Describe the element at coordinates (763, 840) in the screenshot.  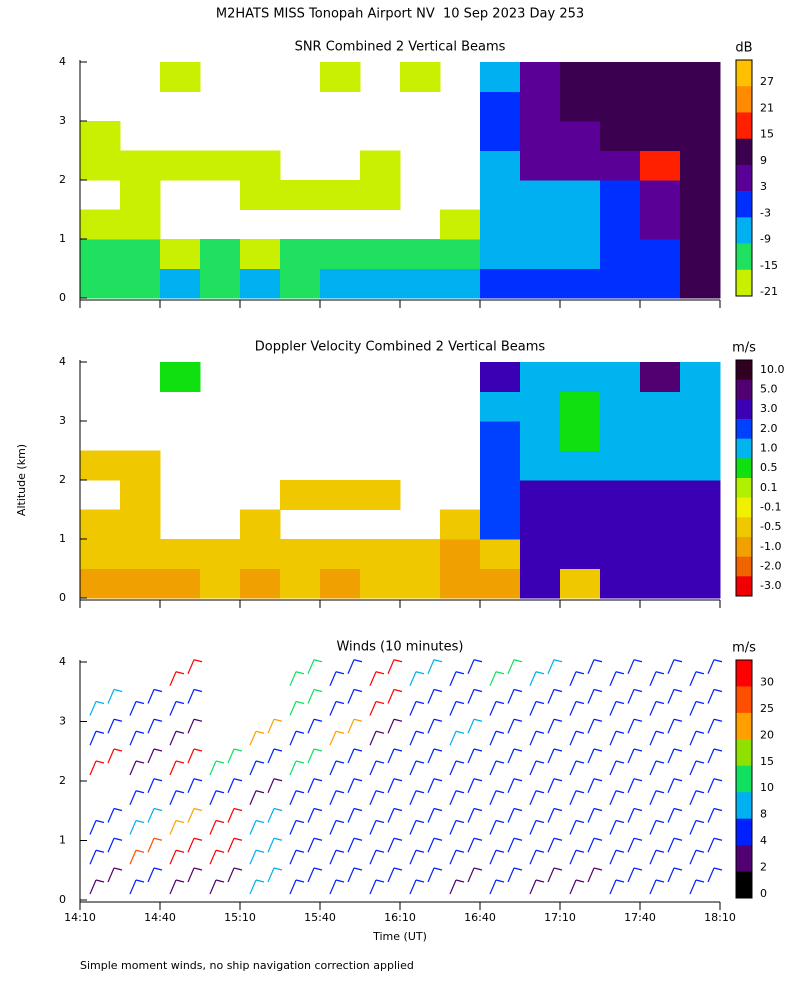
I see `colorbar-label: 4` at that location.